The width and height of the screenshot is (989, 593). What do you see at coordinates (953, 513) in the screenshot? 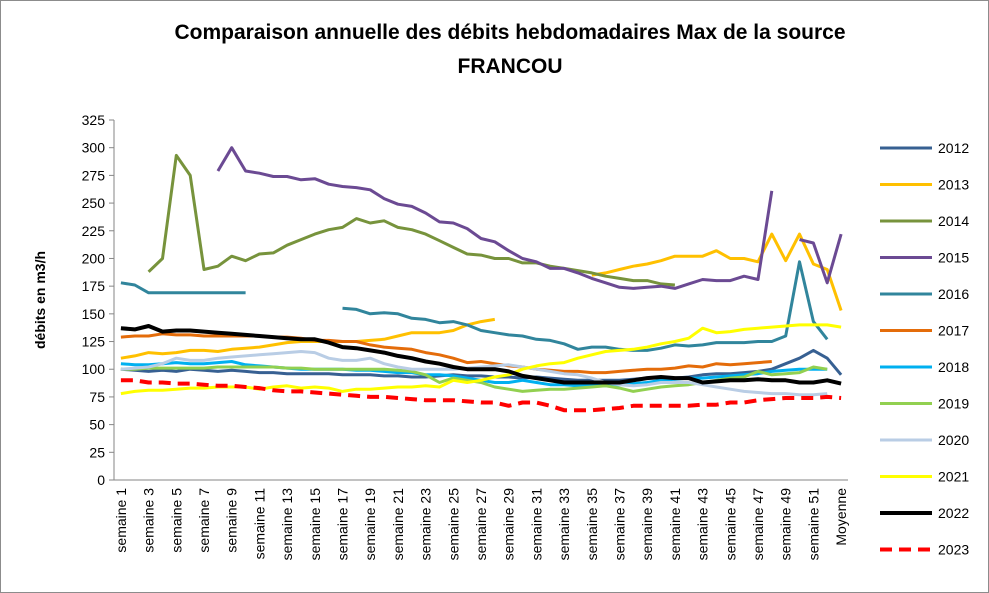
I see `legend-label: 2022` at bounding box center [953, 513].